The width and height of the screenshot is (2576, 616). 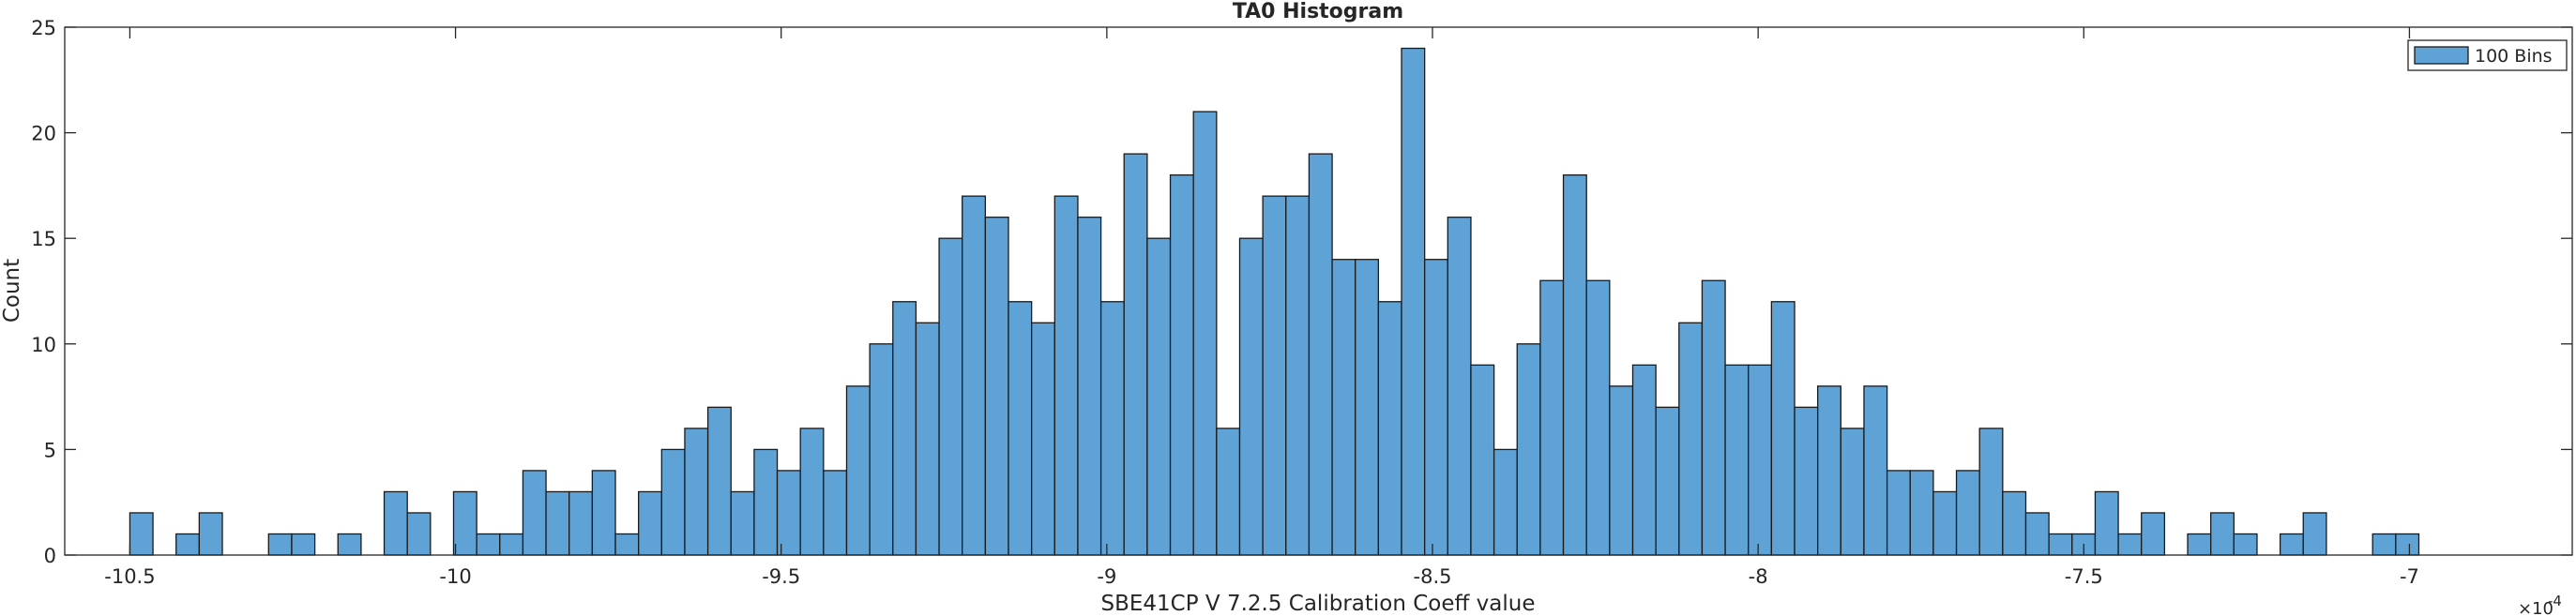 I want to click on x-tick-label: -9, so click(x=1106, y=576).